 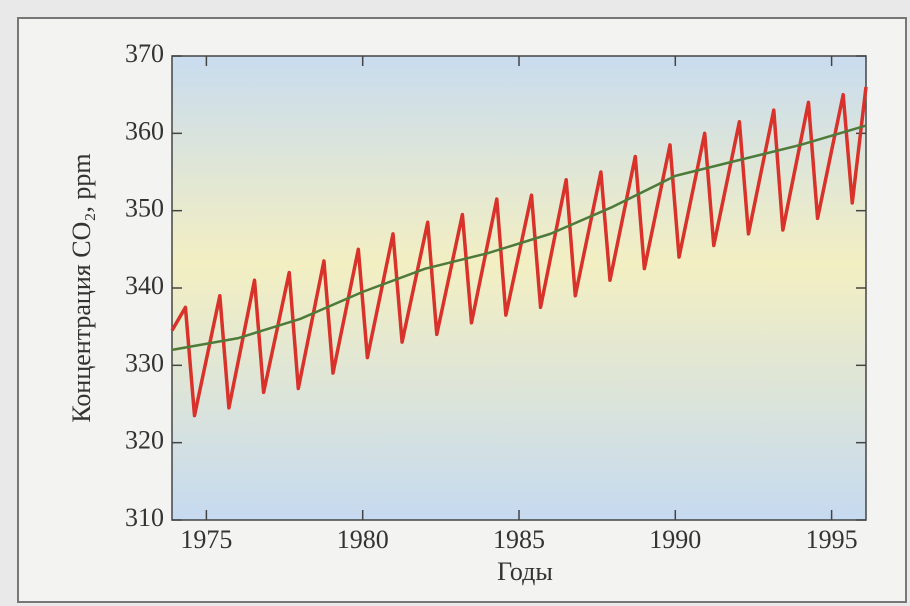 What do you see at coordinates (675, 539) in the screenshot?
I see `x-tick-label: 1990` at bounding box center [675, 539].